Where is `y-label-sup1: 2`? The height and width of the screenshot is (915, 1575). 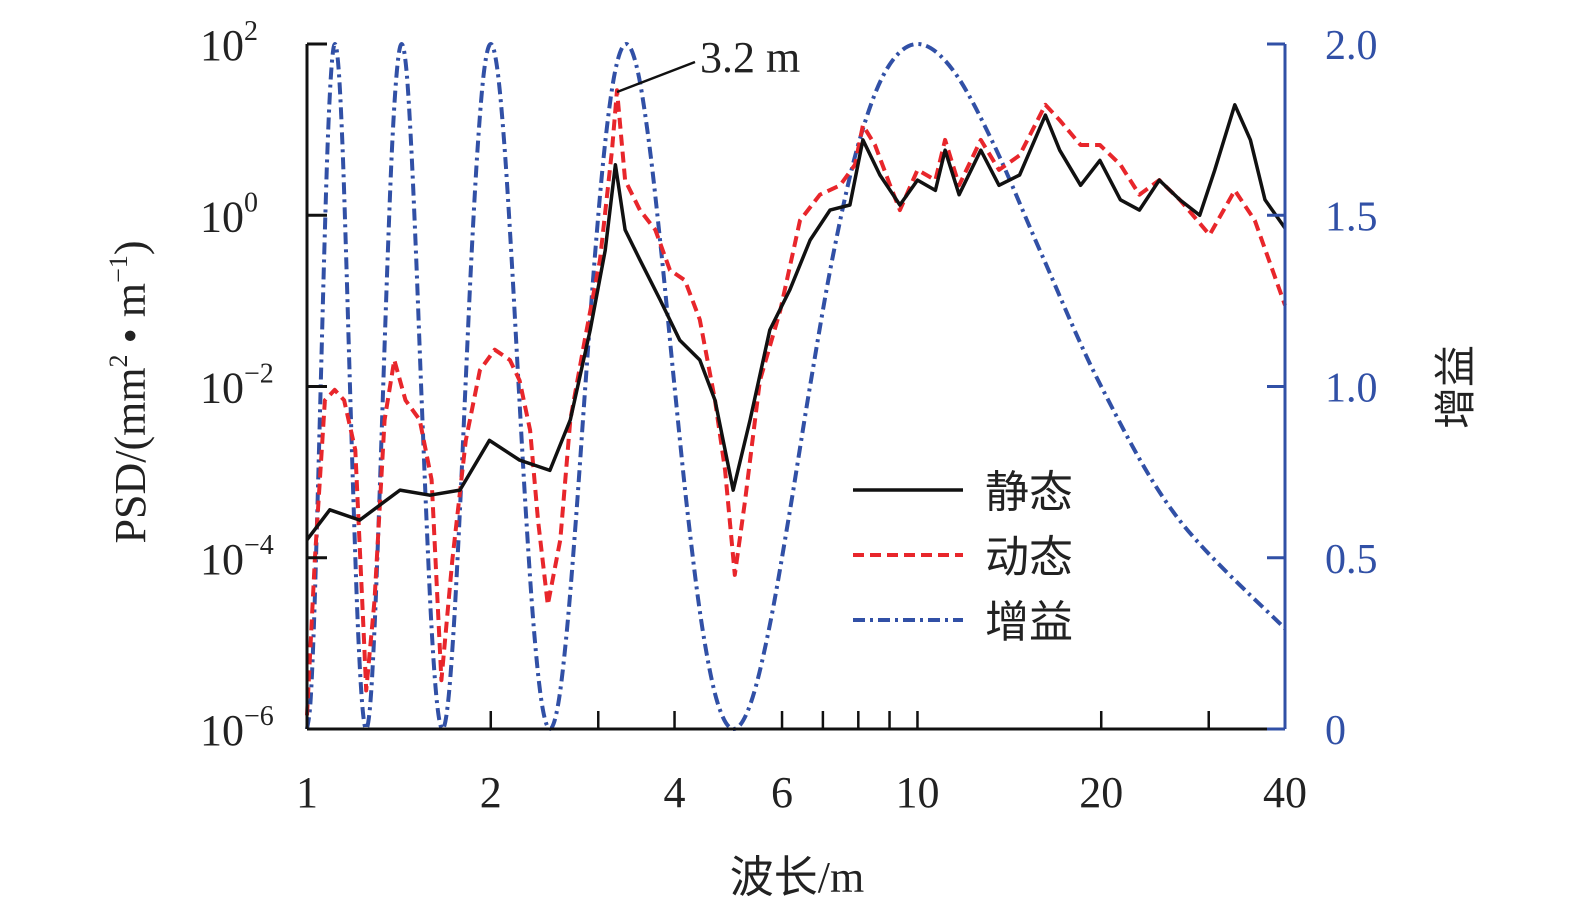 y-label-sup1: 2 is located at coordinates (118, 360).